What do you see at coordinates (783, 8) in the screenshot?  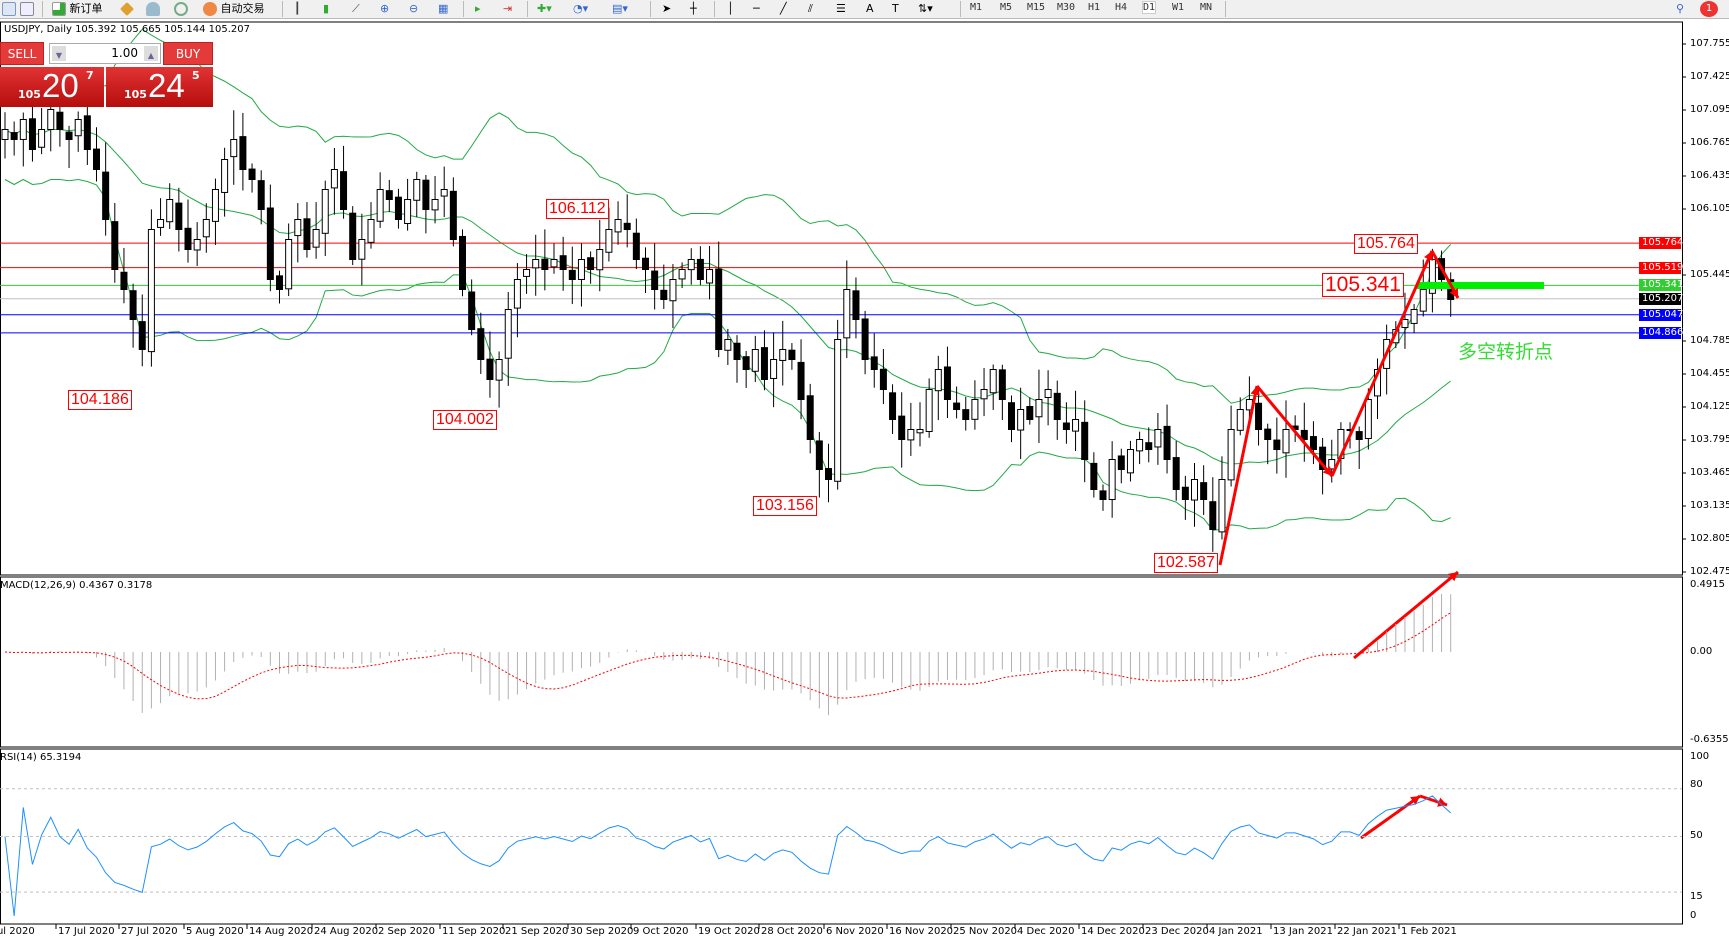 I see `trendline-icon: ╱` at bounding box center [783, 8].